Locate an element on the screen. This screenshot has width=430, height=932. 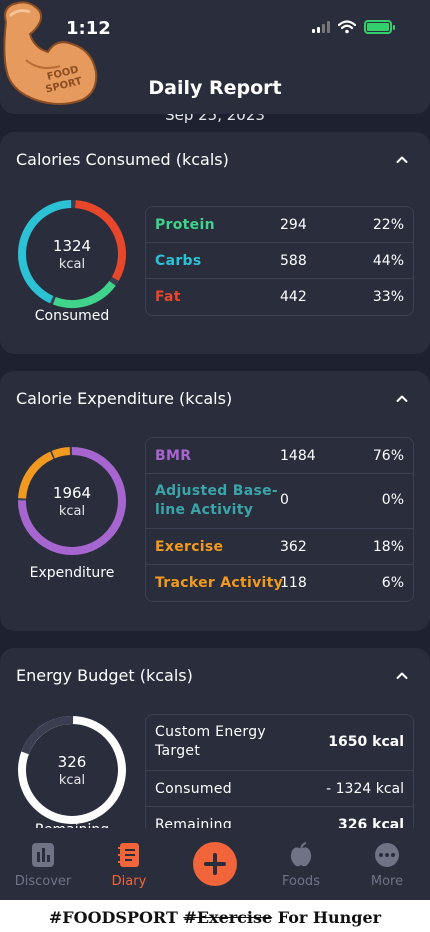
row-percent: 6% is located at coordinates (392, 583).